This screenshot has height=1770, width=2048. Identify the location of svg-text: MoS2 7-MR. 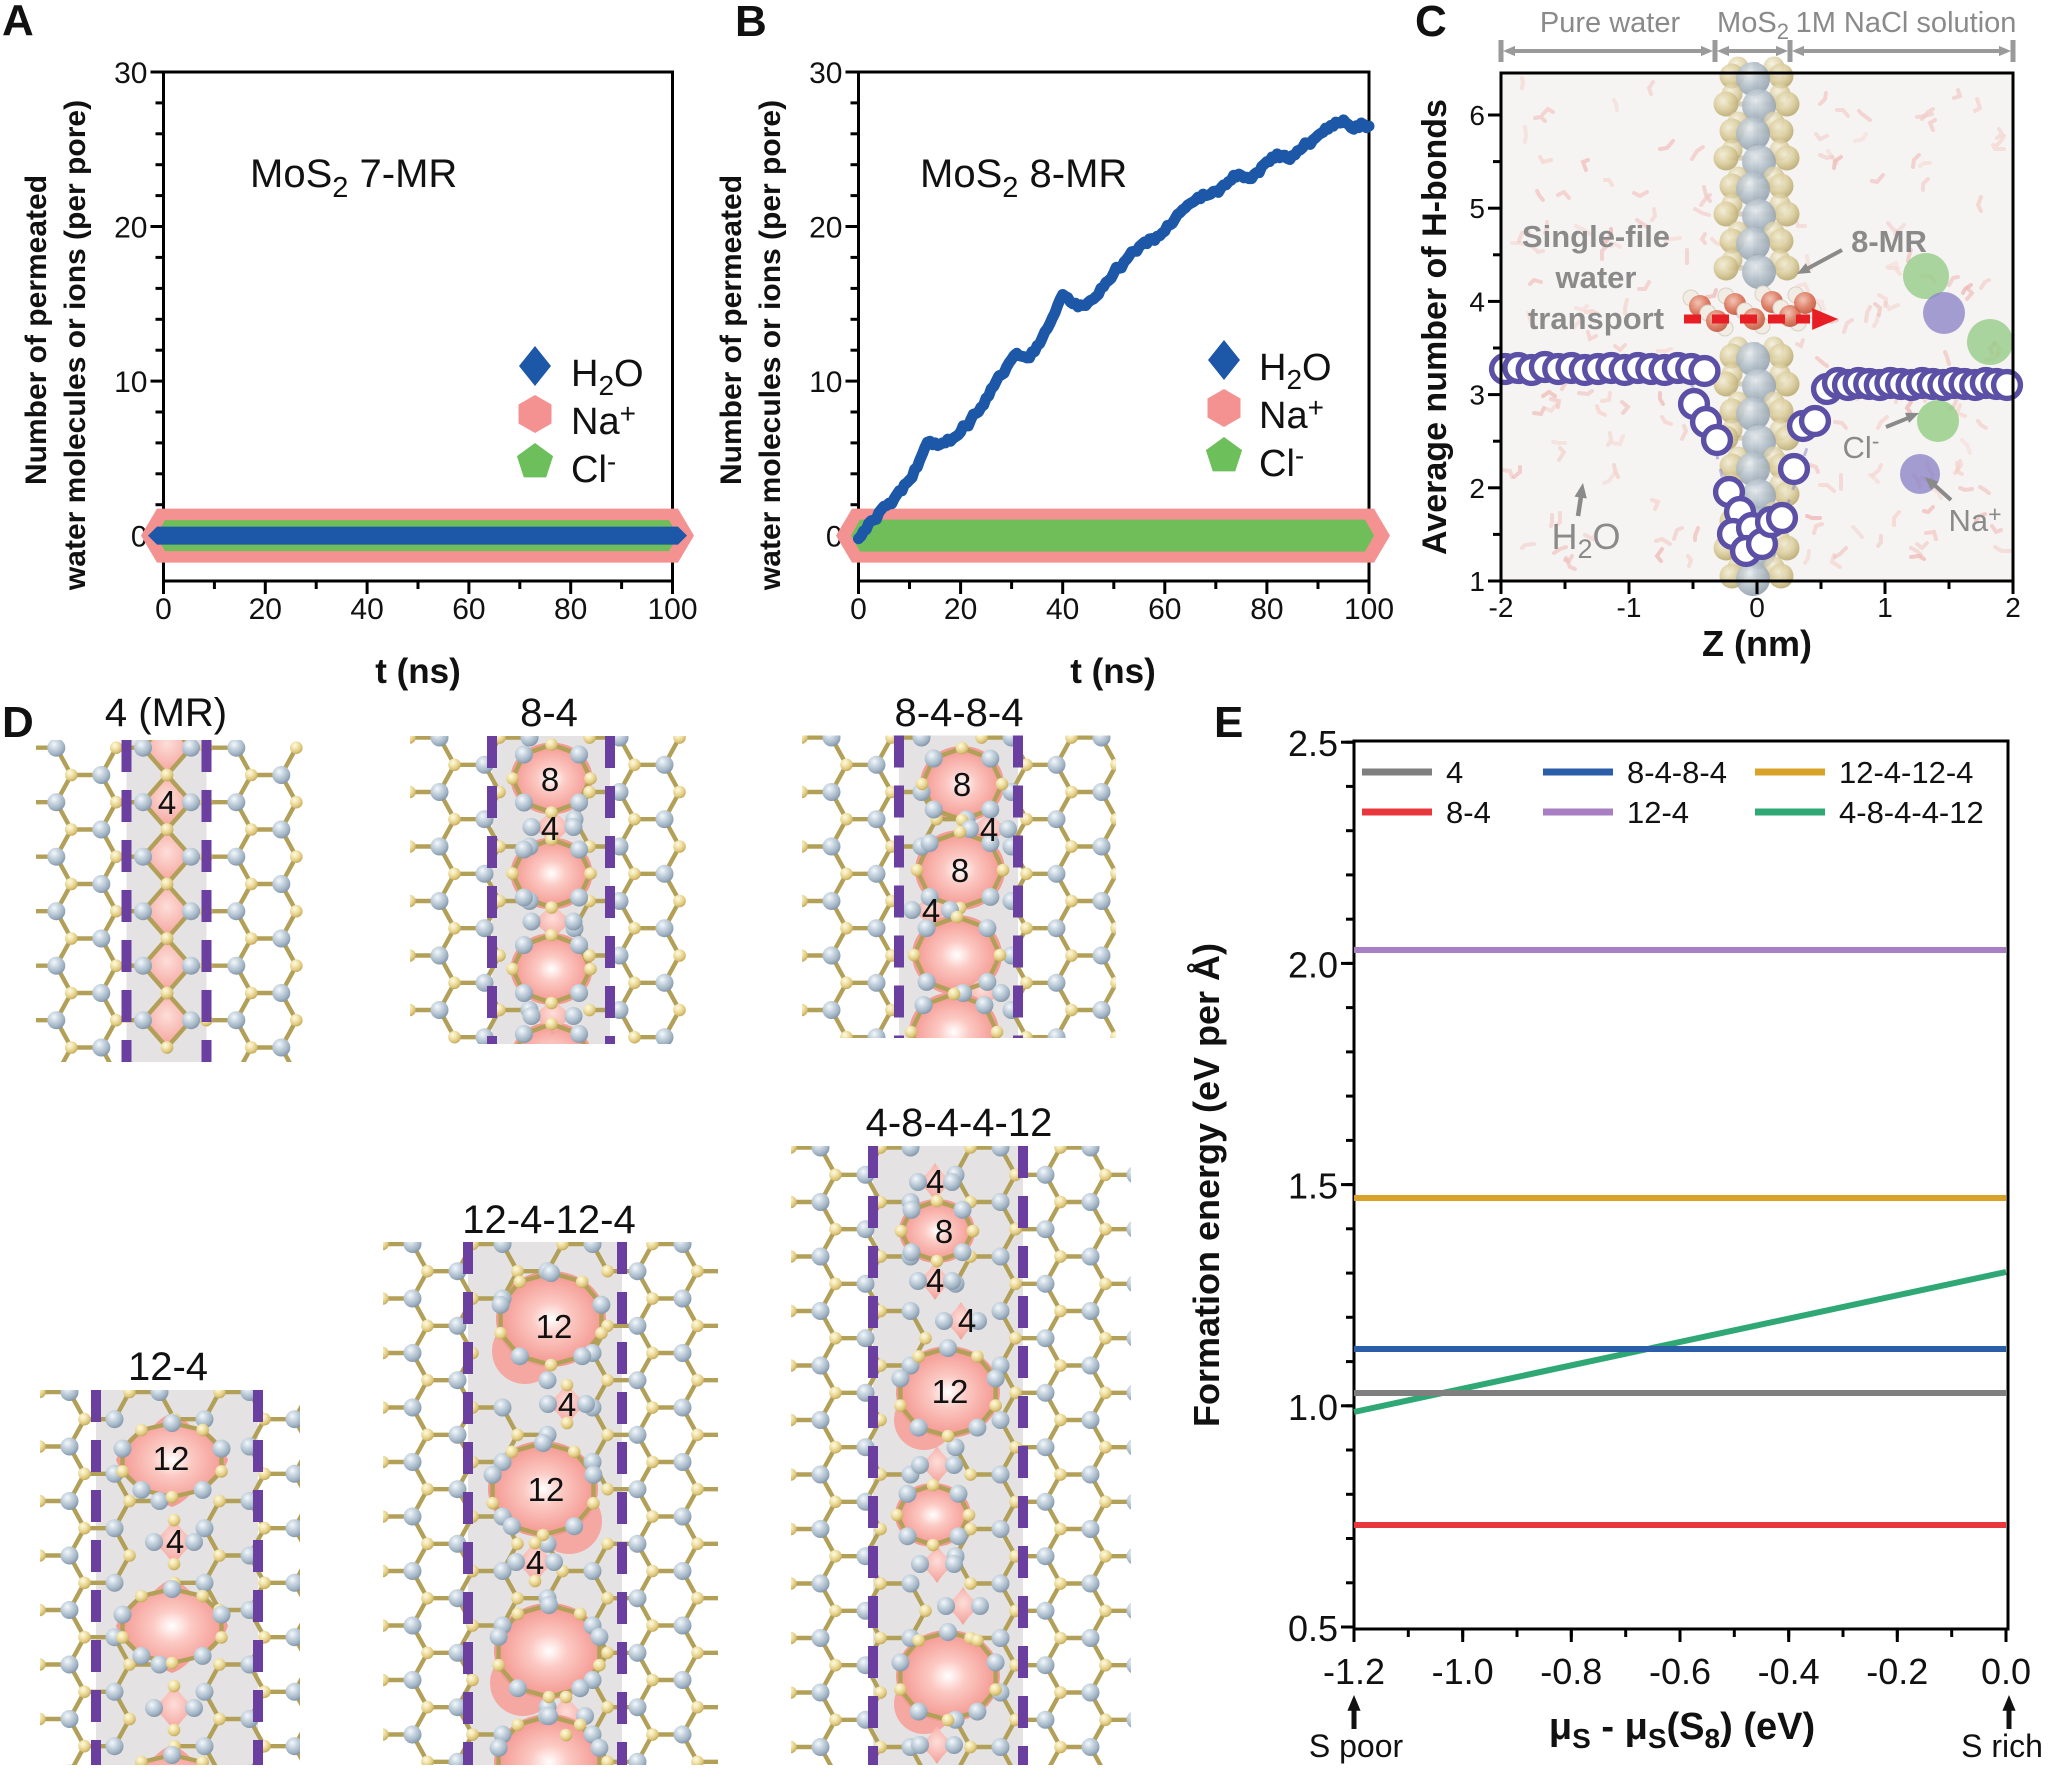
(353, 178).